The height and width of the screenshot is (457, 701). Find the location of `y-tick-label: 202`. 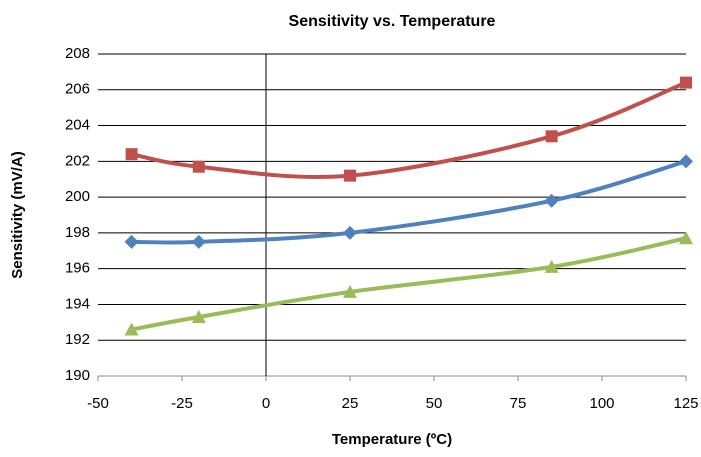

y-tick-label: 202 is located at coordinates (77, 160).